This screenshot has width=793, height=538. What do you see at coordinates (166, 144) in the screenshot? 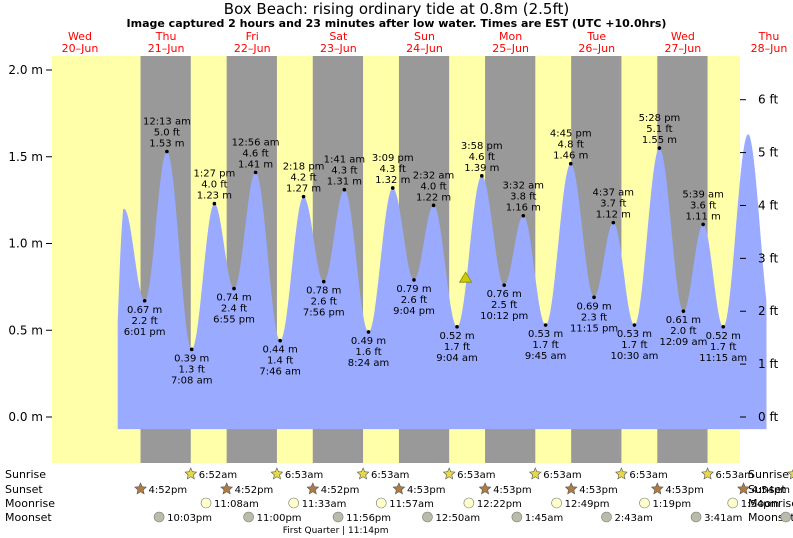
I see `high-tide-metres: 1.53 m` at bounding box center [166, 144].